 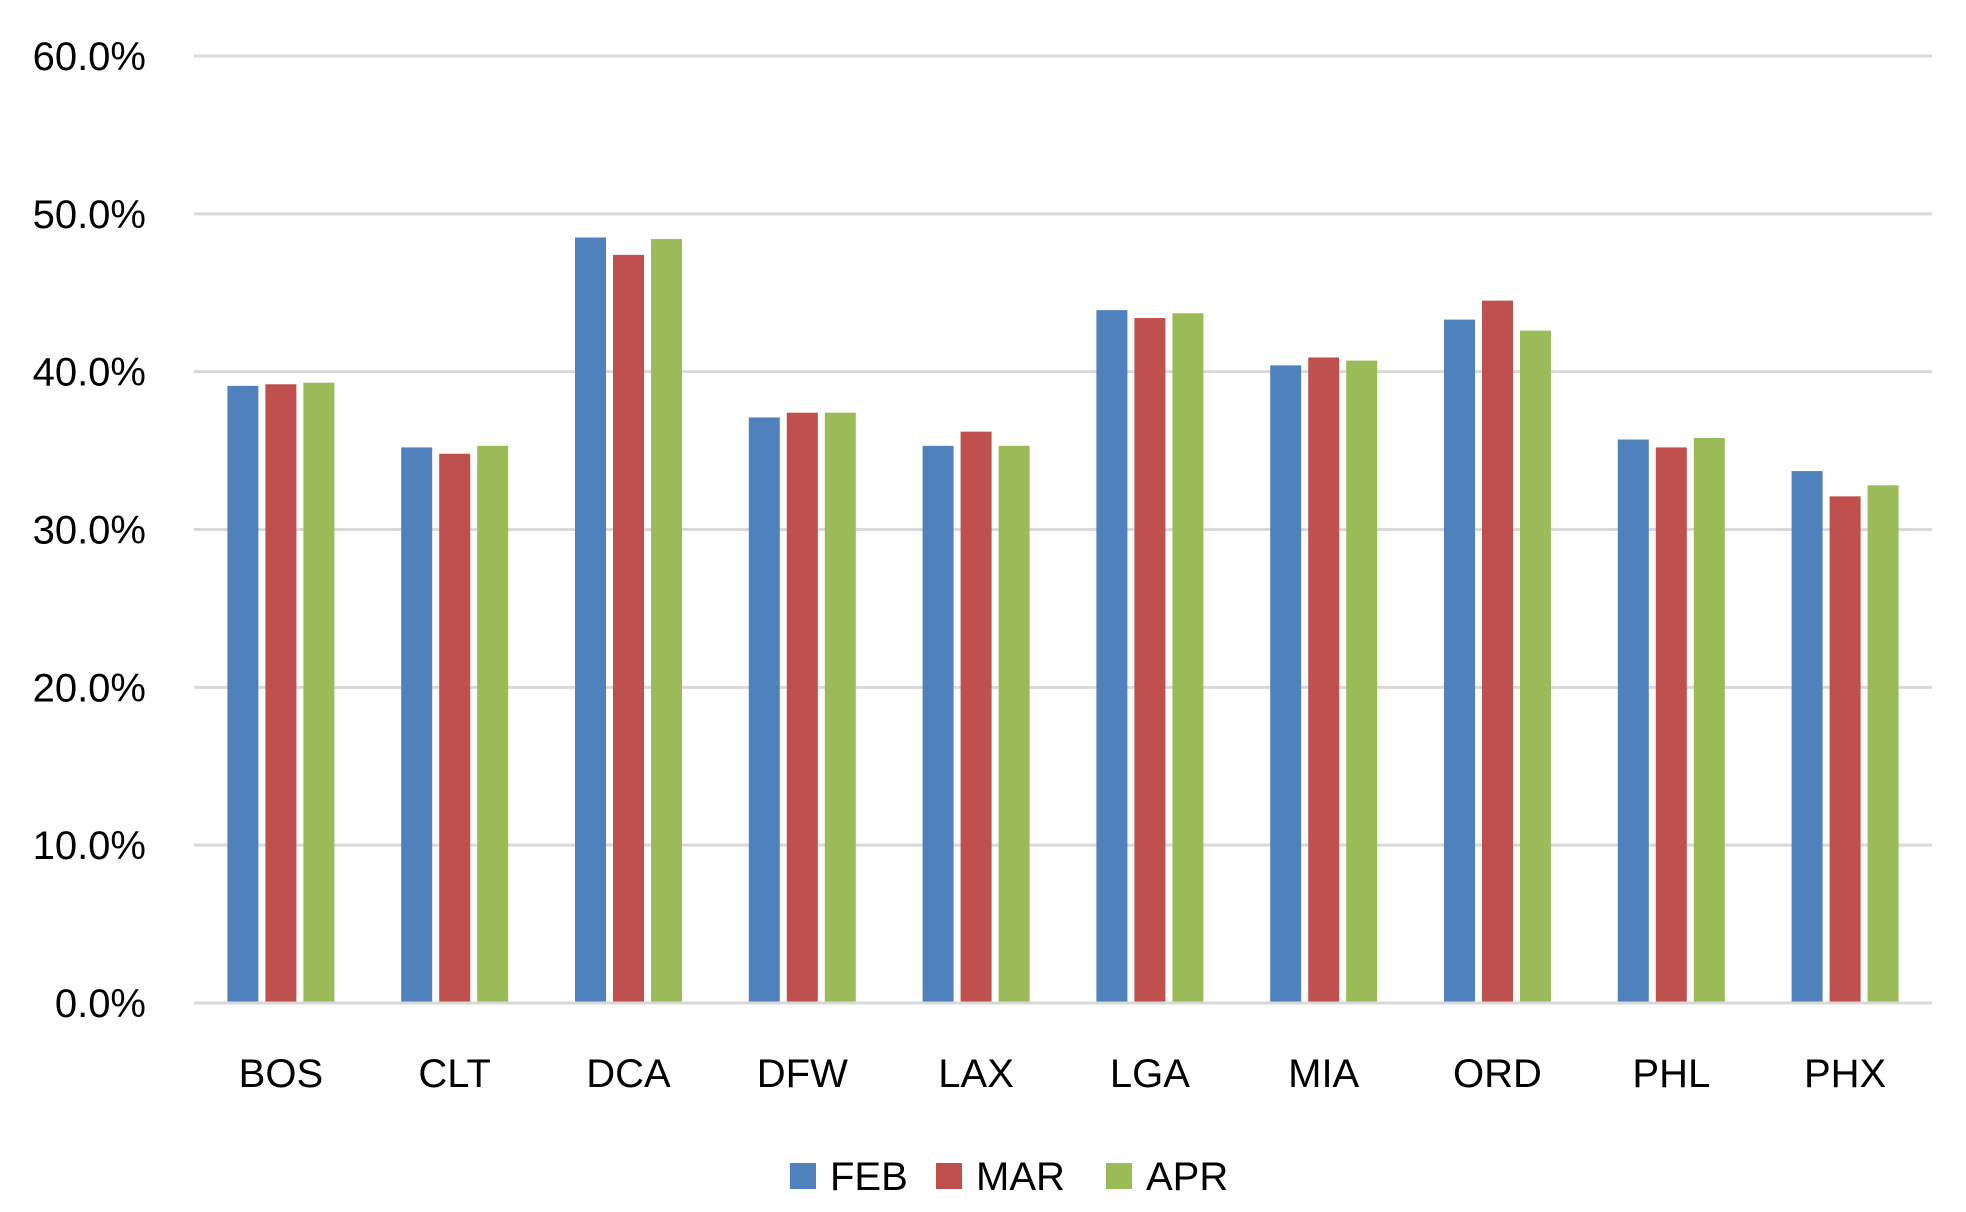 What do you see at coordinates (1286, 684) in the screenshot?
I see `bar-feb-mia` at bounding box center [1286, 684].